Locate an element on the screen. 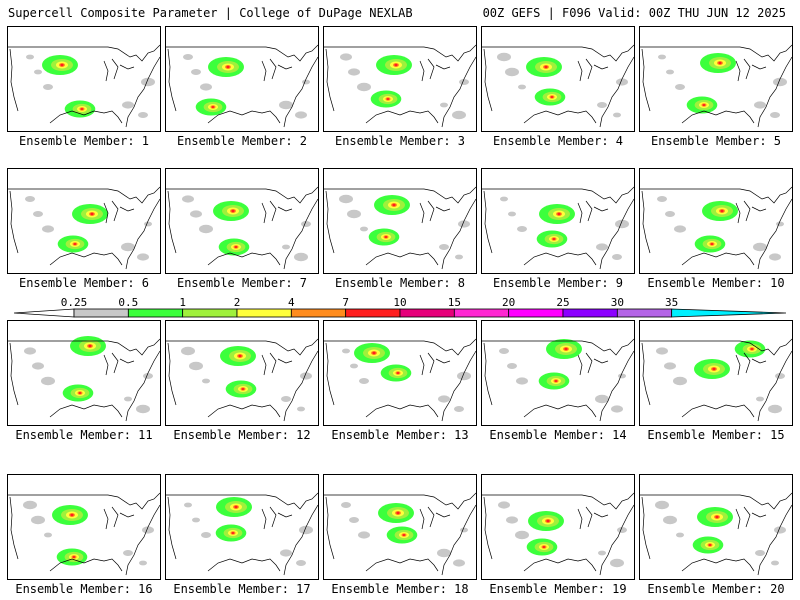 The image size is (800, 600). ensemble-member-label: Ensemble Member: 10 is located at coordinates (716, 283).